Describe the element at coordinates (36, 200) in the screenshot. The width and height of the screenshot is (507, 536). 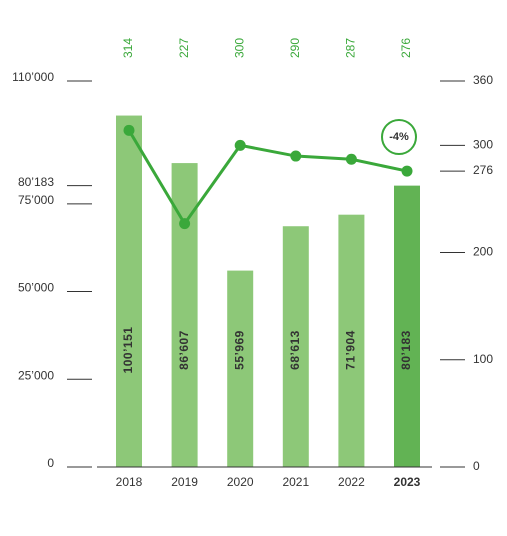
I see `y-tick-label: 75’000` at that location.